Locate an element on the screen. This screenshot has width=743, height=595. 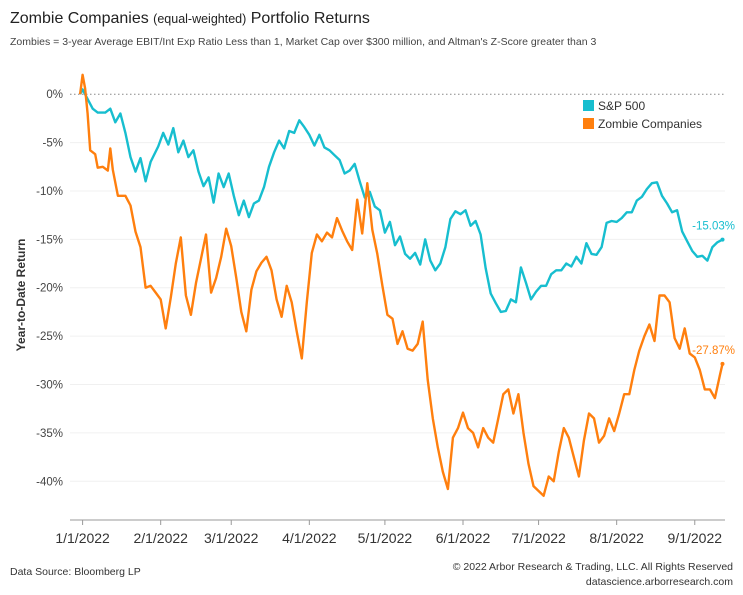
legend-label: Zombie Companies is located at coordinates (650, 124).